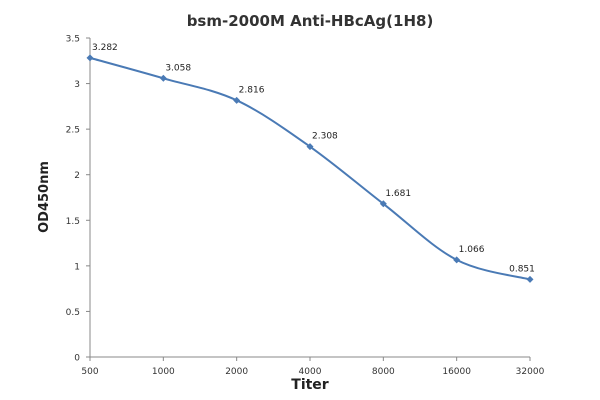 Image resolution: width=600 pixels, height=400 pixels. Describe the element at coordinates (77, 176) in the screenshot. I see `y-tick-label: 2` at that location.